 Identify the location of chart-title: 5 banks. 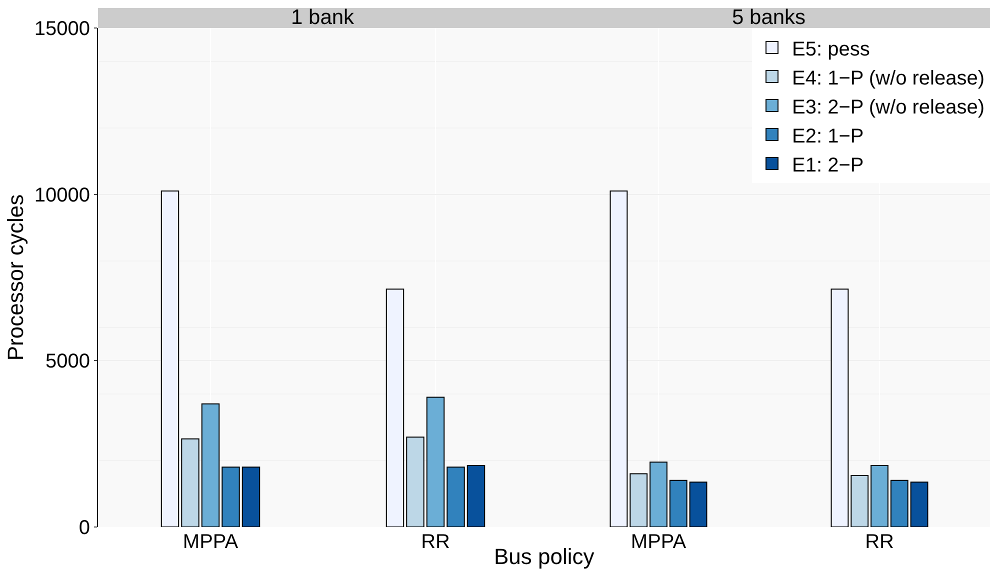
(769, 17).